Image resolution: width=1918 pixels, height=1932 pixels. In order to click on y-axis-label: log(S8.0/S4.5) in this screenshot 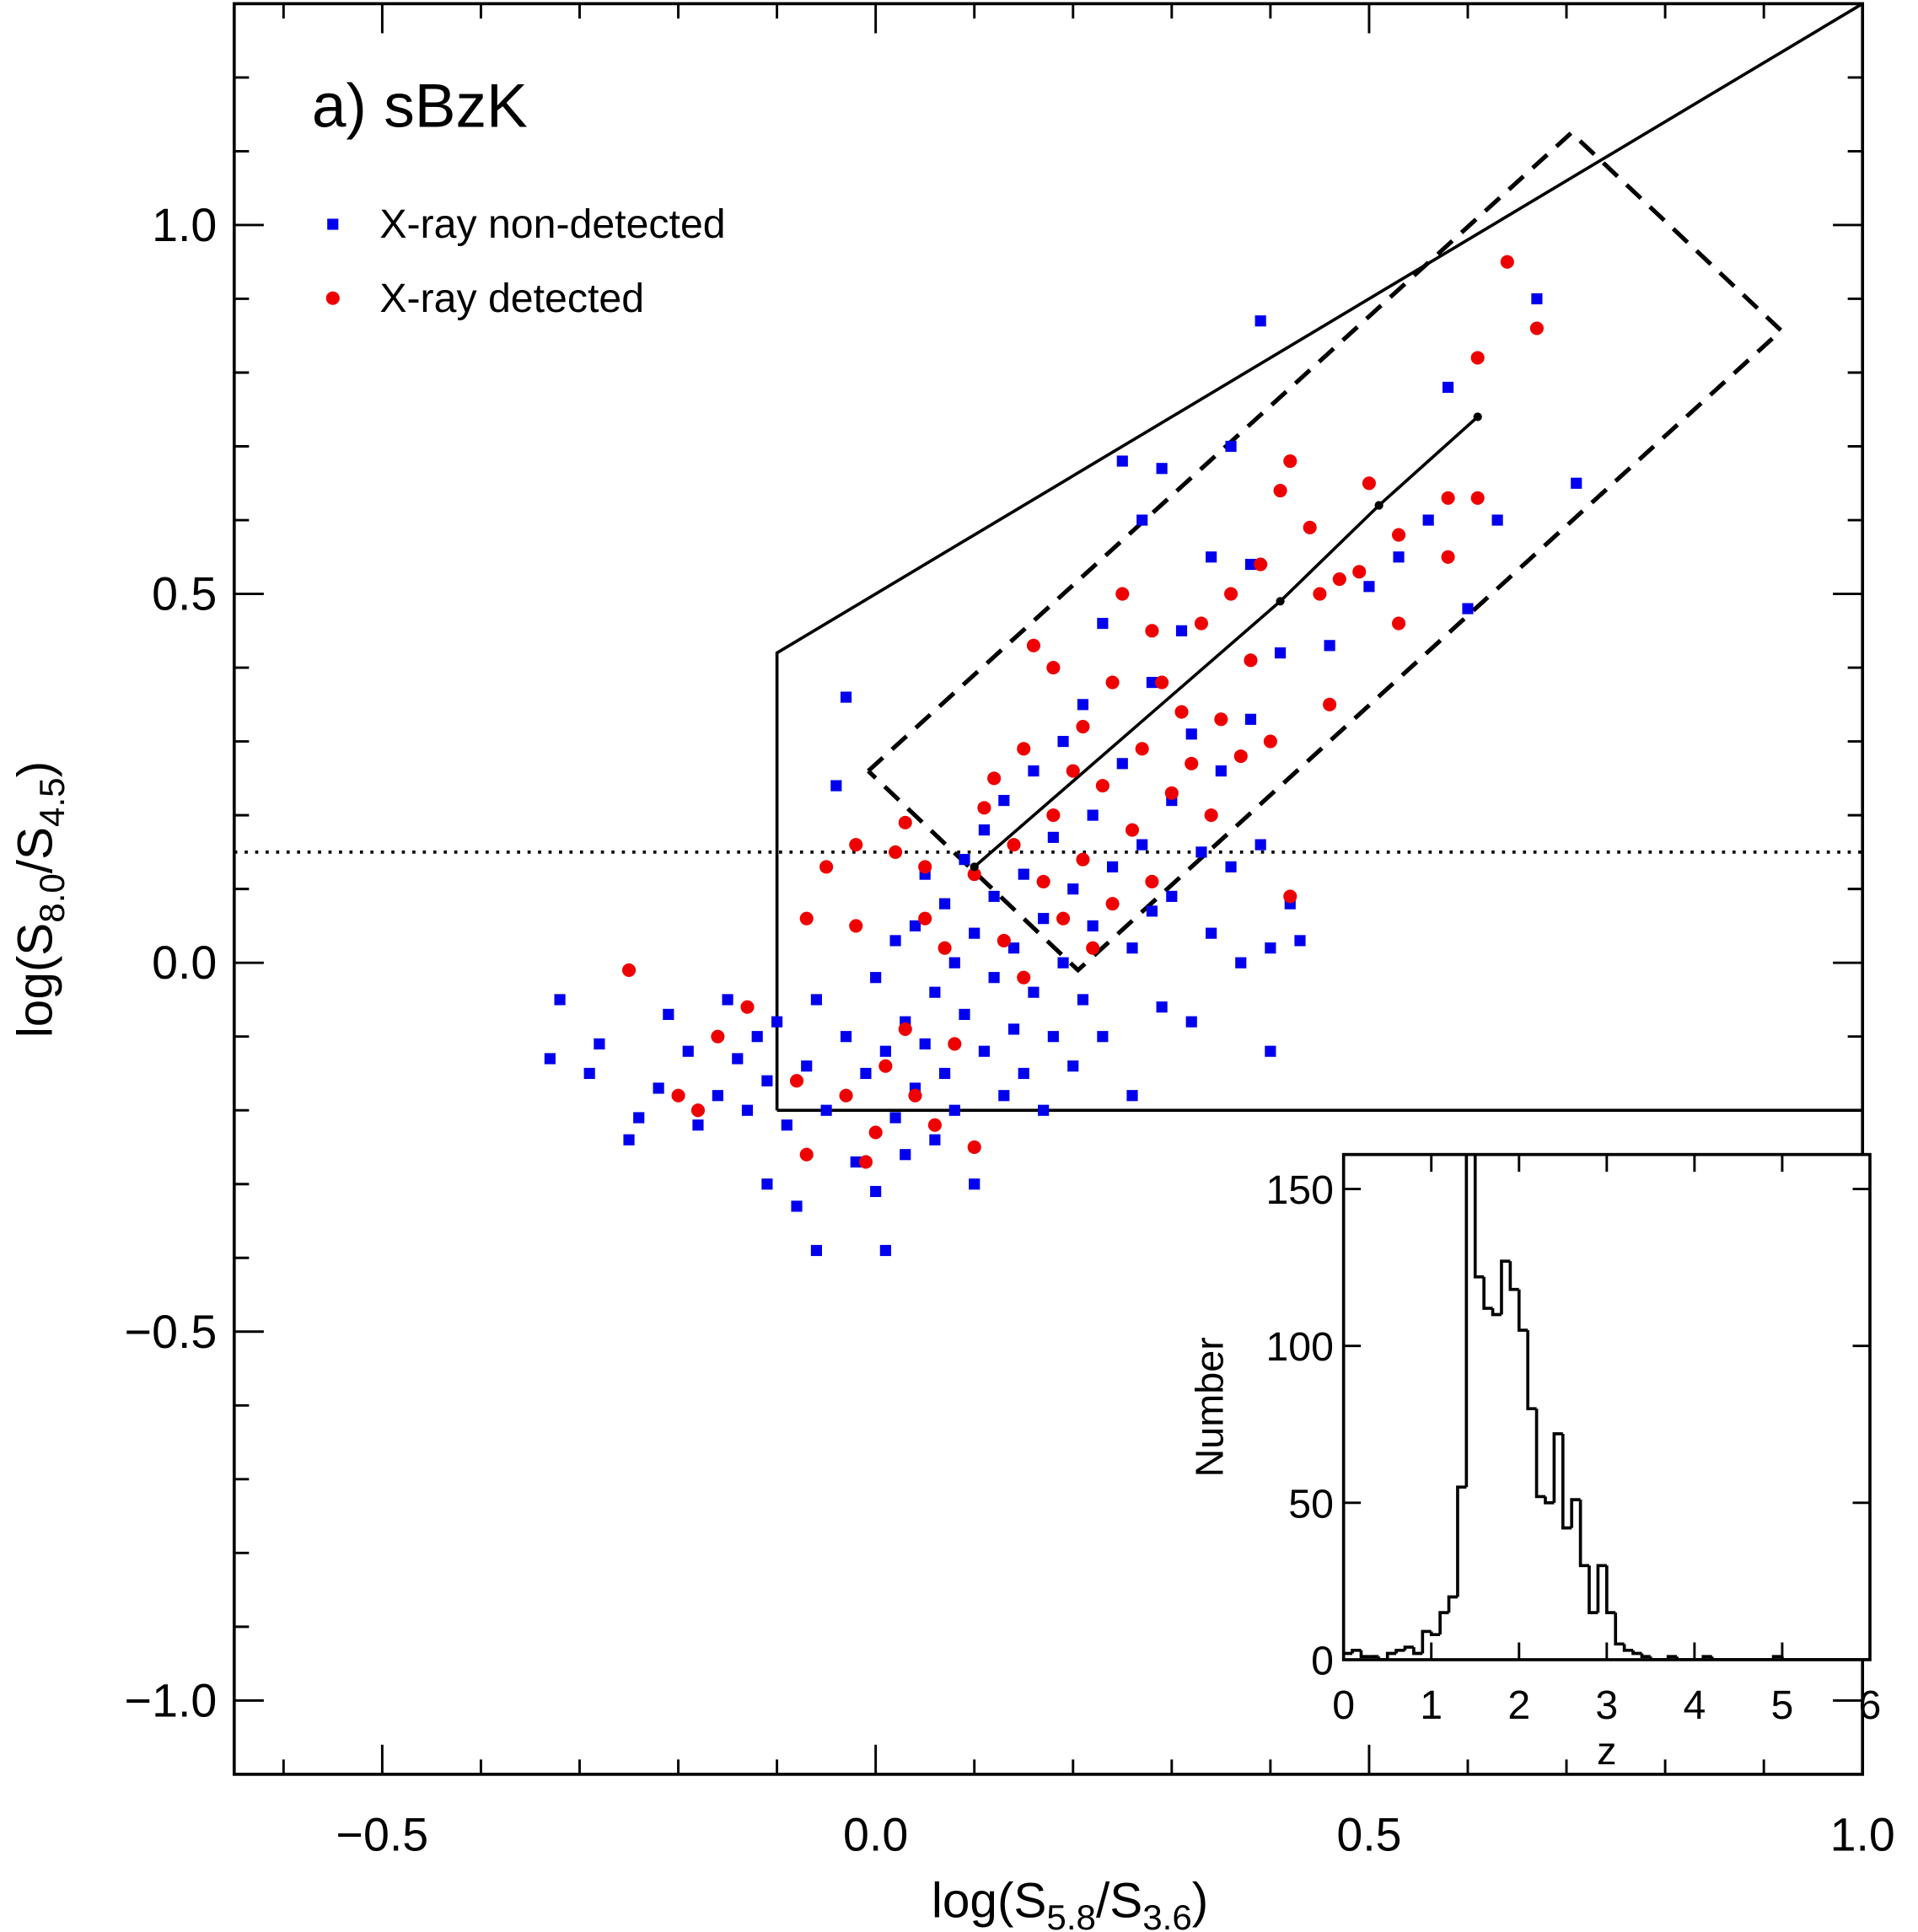, I will do `click(40, 899)`.